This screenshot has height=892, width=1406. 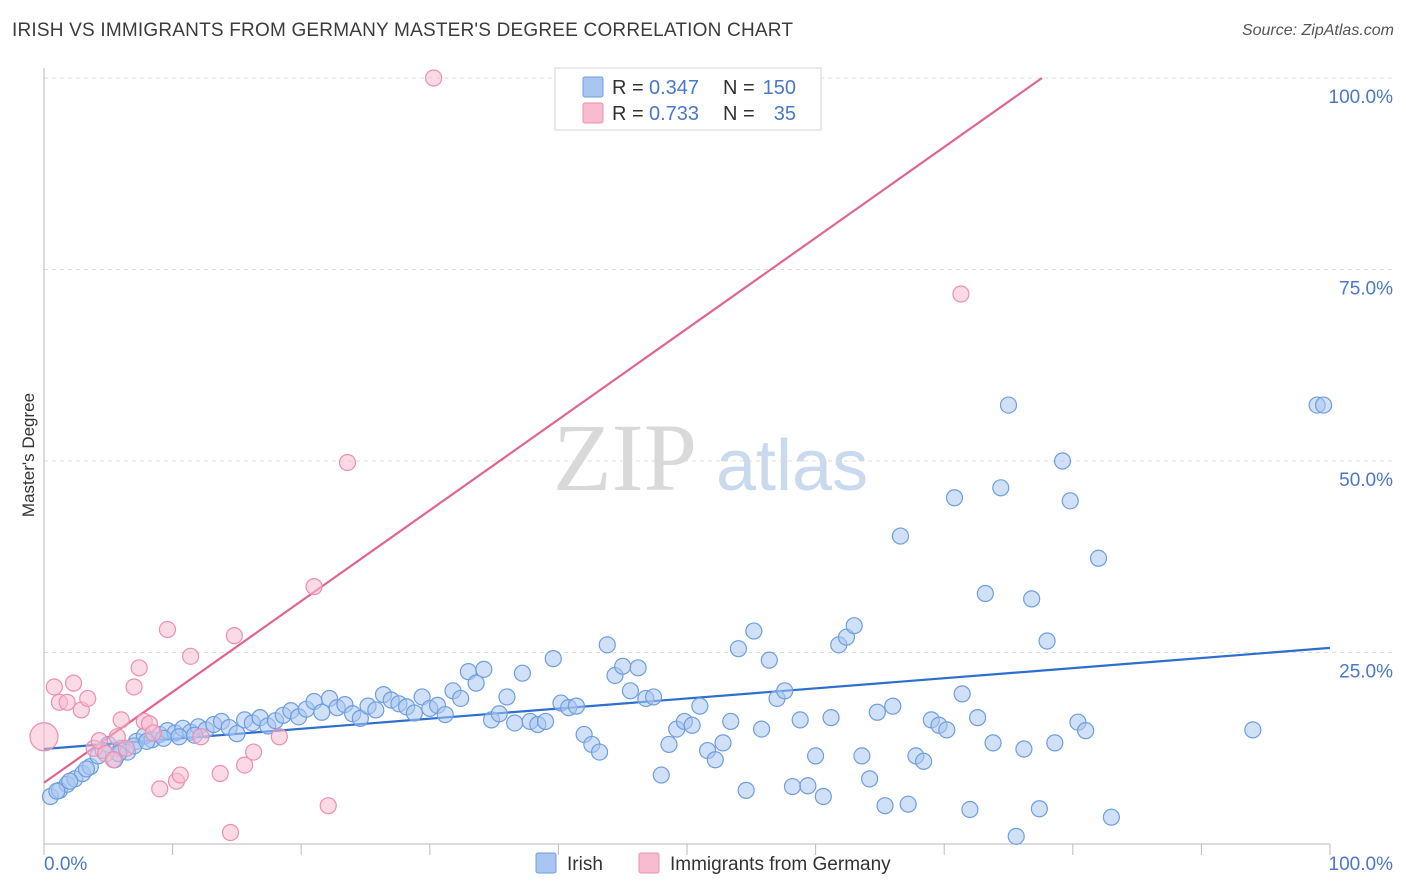 I want to click on bottom-legend: Irish Immigrants from Germany, so click(x=713, y=863).